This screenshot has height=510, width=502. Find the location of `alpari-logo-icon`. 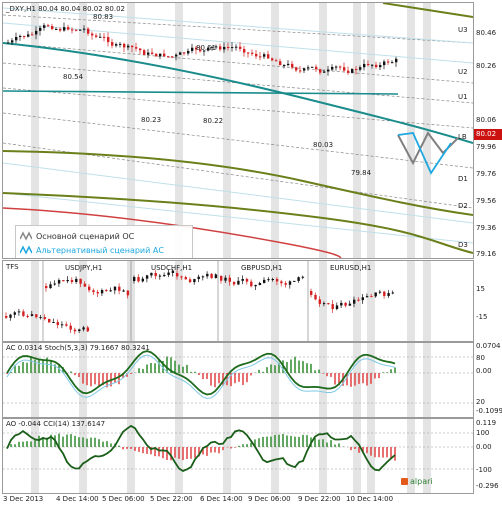

alpari-logo-icon is located at coordinates (404, 481).